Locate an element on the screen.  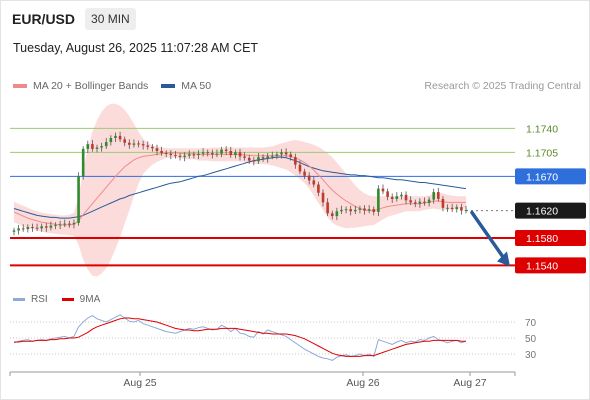
ma50-line is located at coordinates (240, 187).